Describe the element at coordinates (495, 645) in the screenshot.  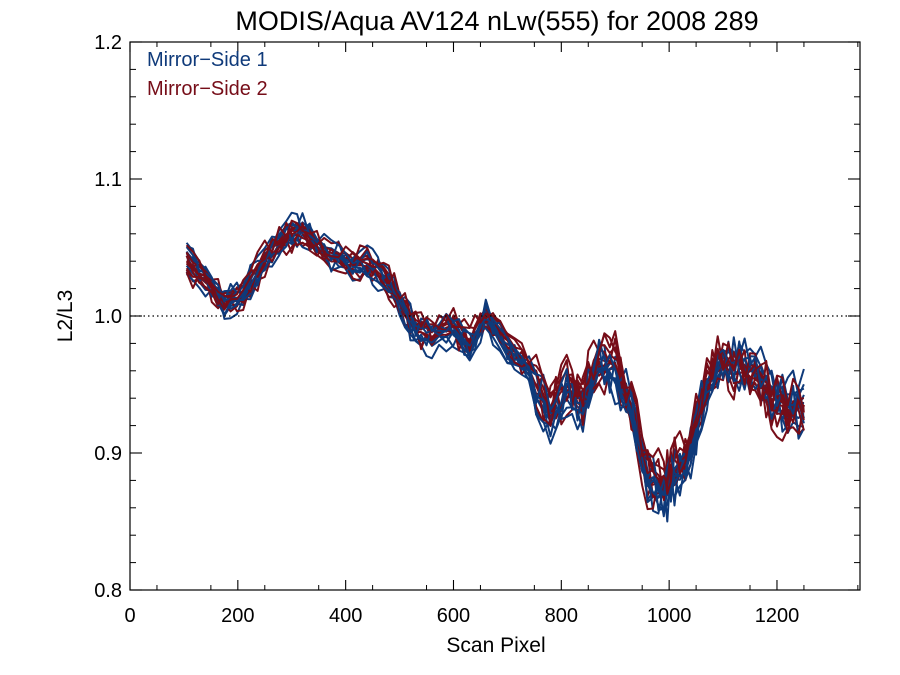
I see `x-axis-title: Scan Pixel` at that location.